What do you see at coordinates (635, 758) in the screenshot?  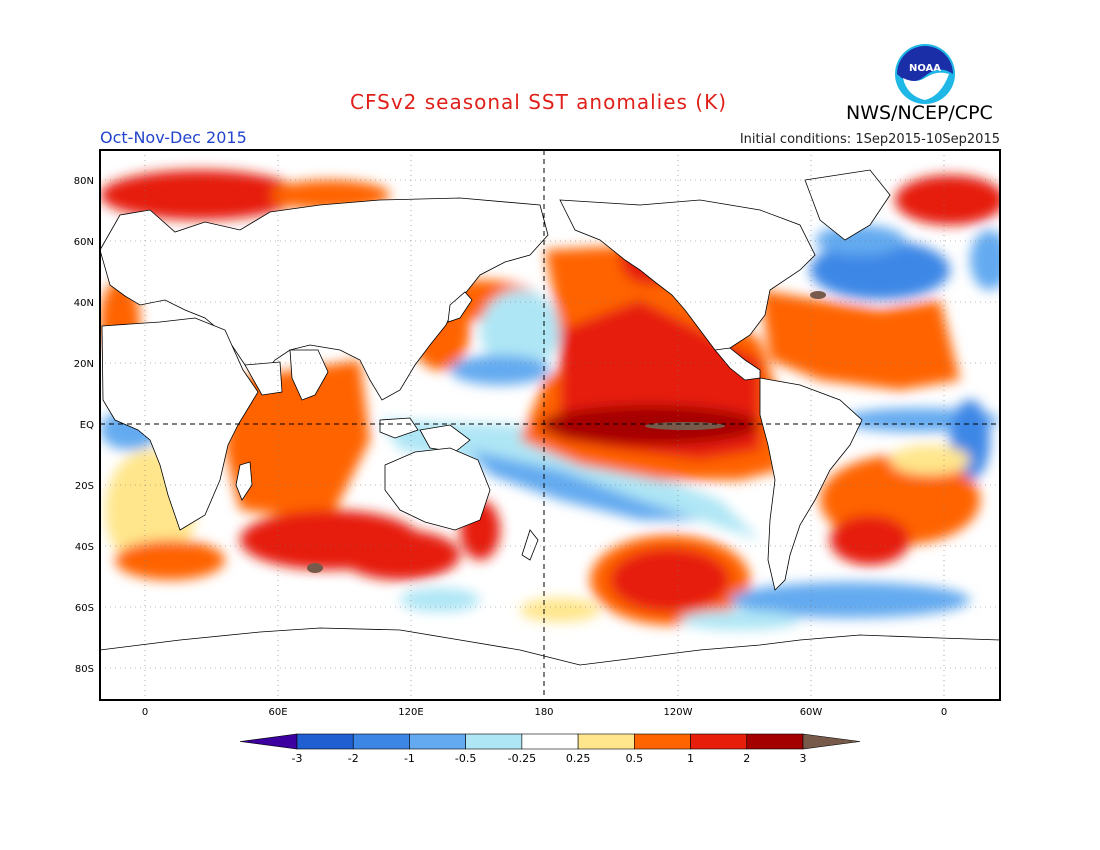 I see `legend-label: 0.5` at bounding box center [635, 758].